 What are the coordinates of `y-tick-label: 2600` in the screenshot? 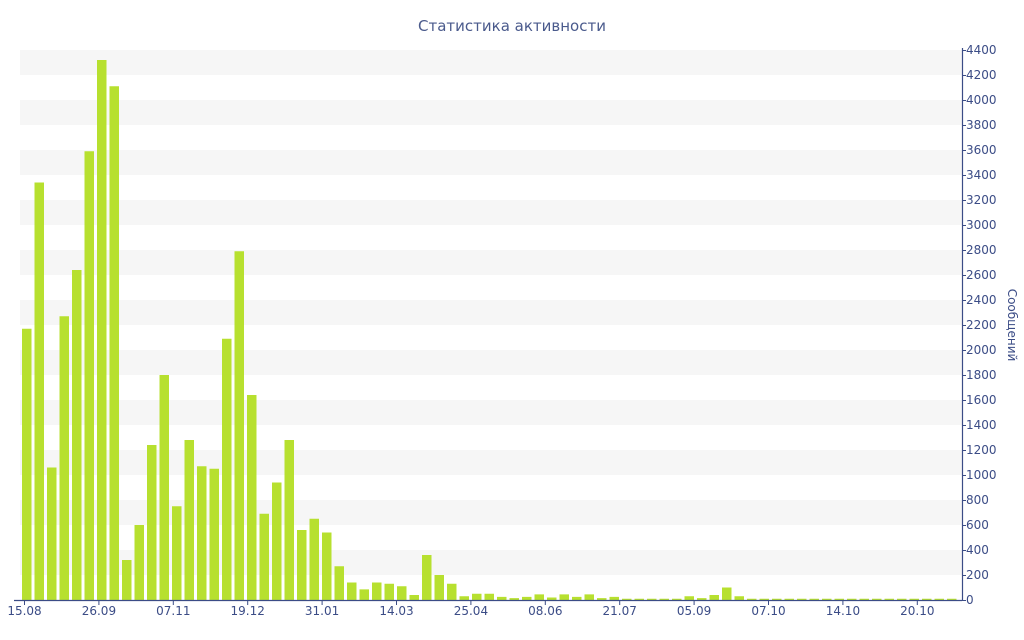 It's located at (981, 275).